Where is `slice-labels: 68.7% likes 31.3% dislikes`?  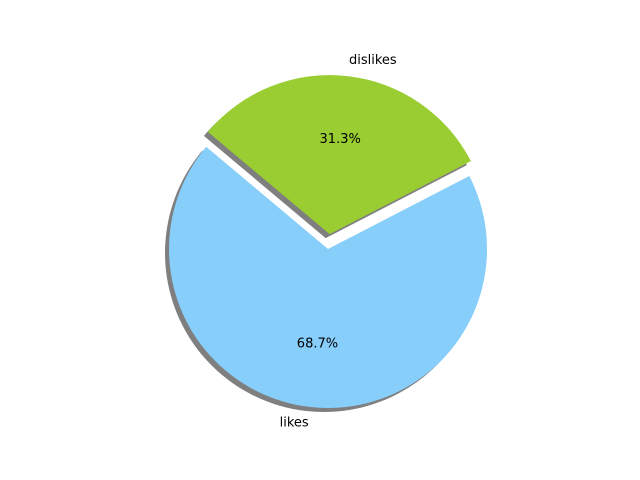
slice-labels: 68.7% likes 31.3% dislikes is located at coordinates (338, 242).